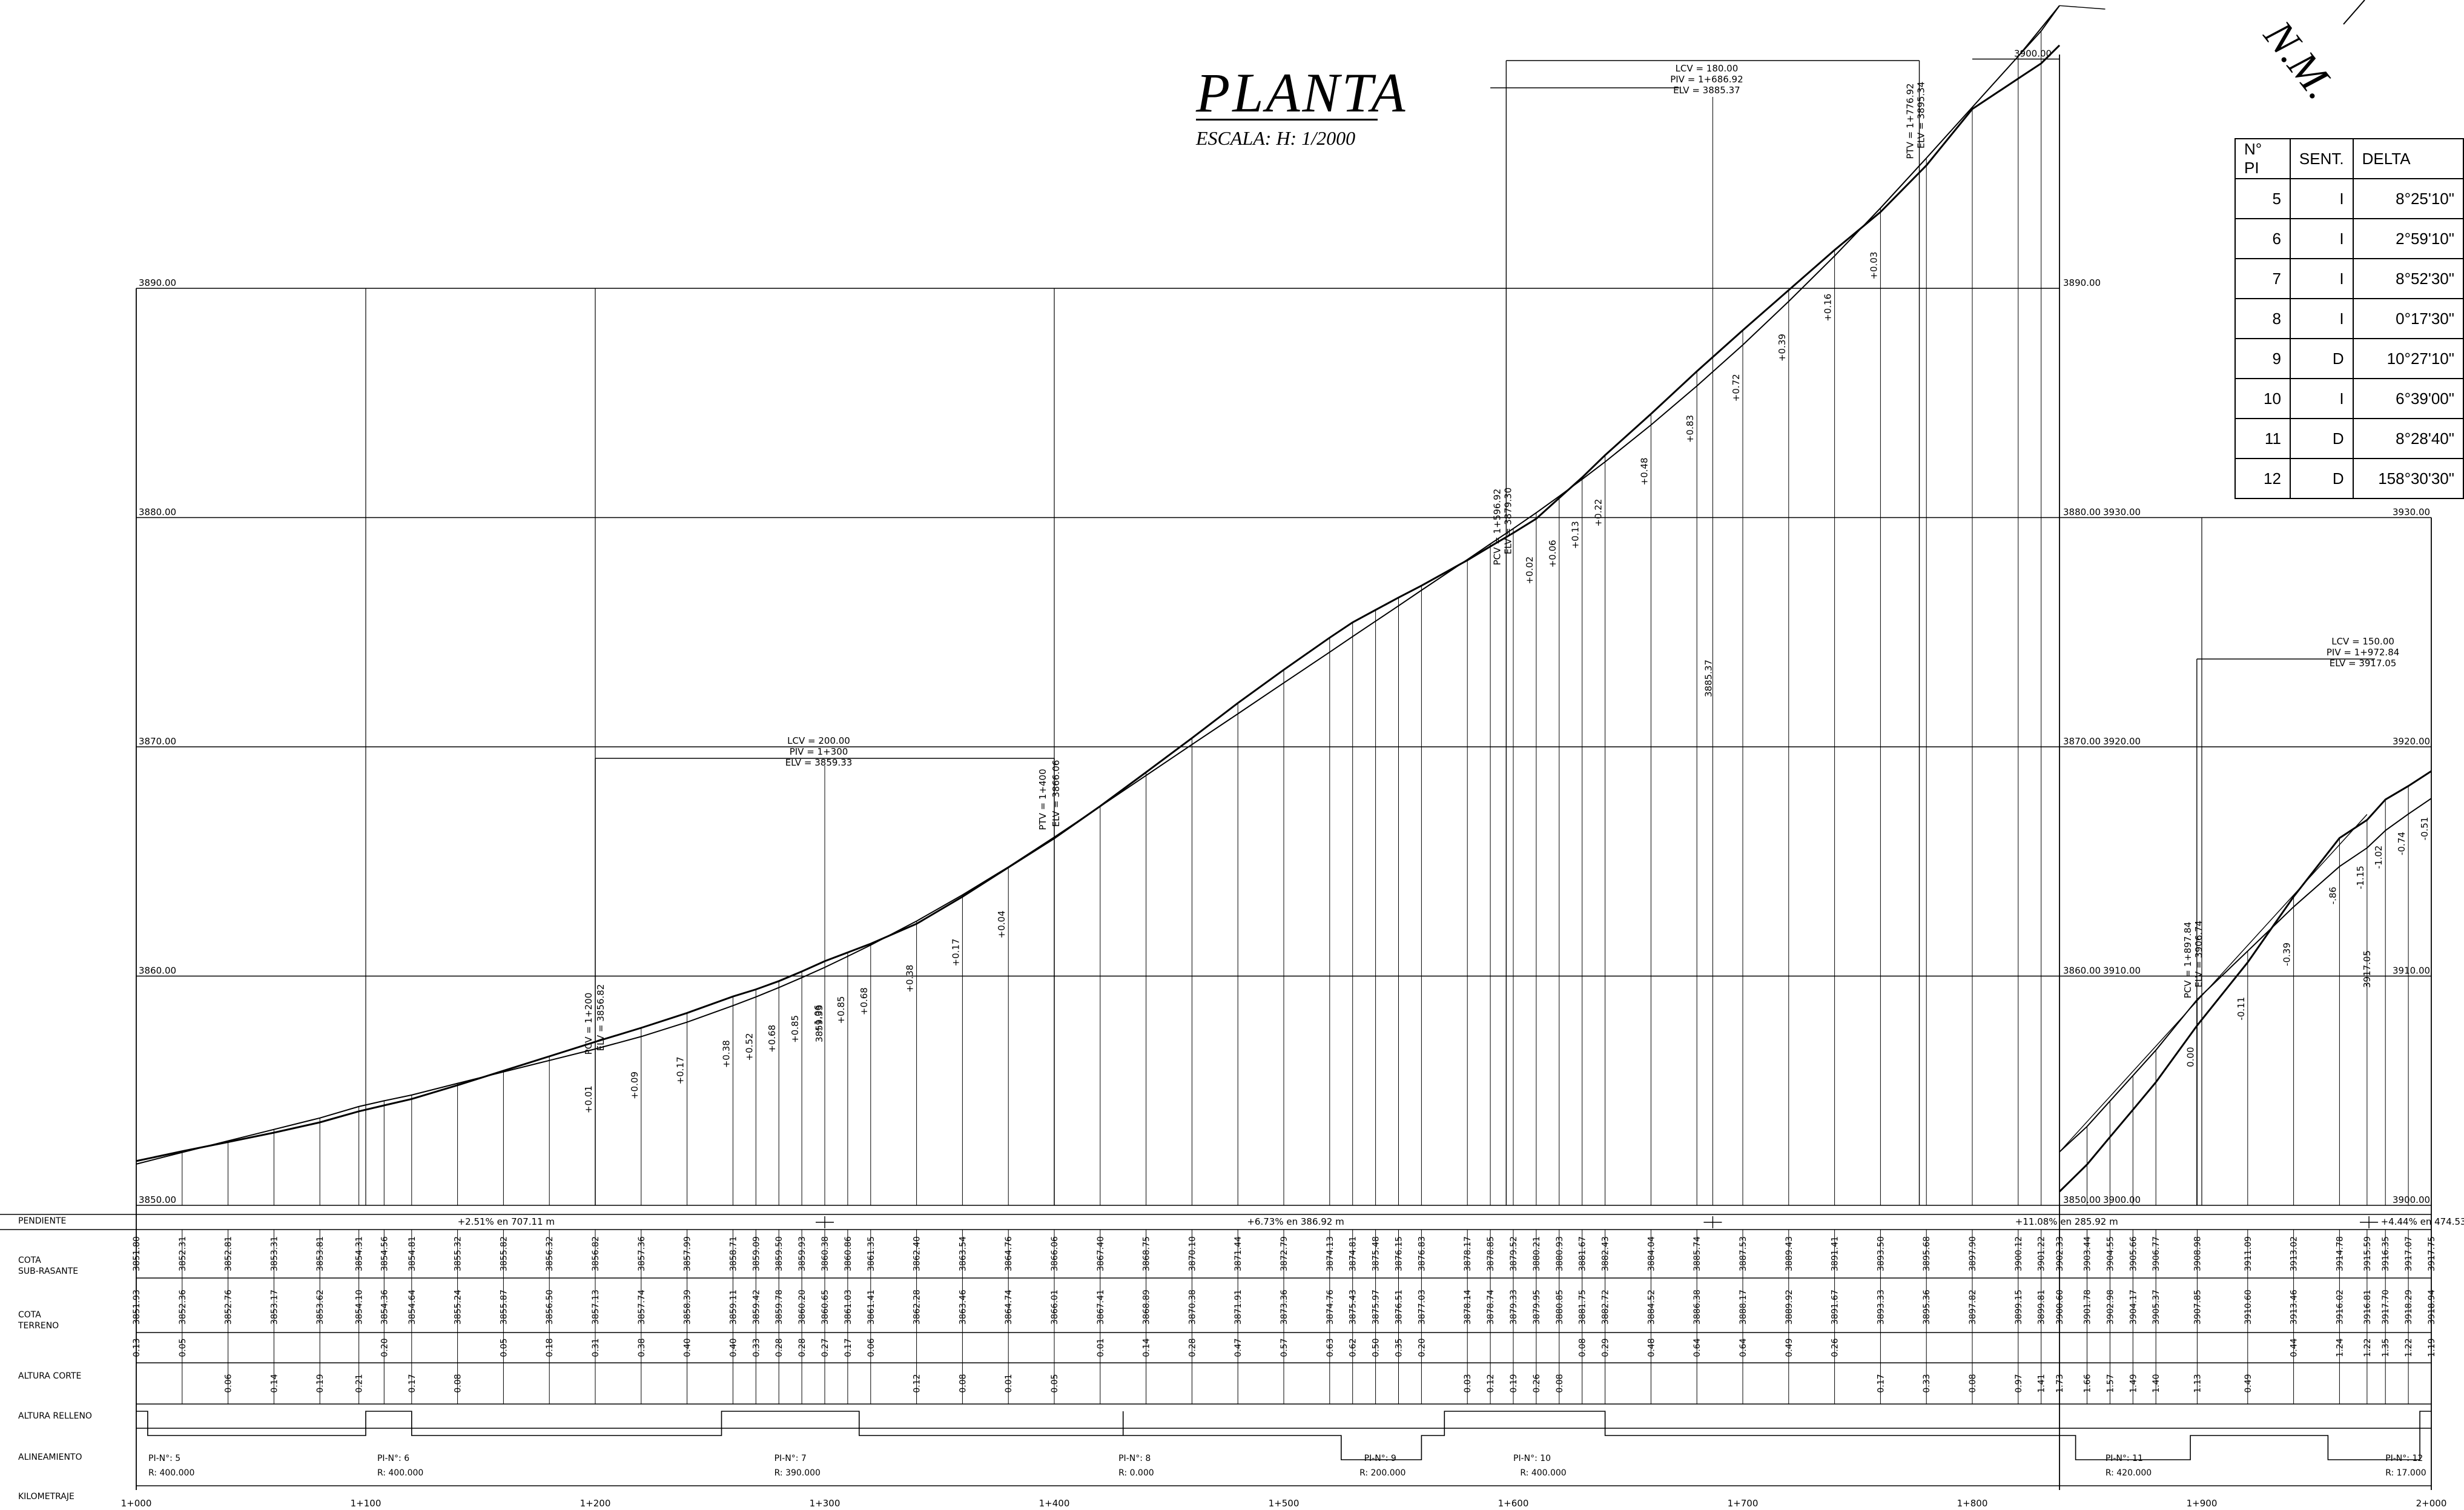 The width and height of the screenshot is (2464, 1510). I want to click on piv-elevation-note: 3917.05, so click(2367, 969).